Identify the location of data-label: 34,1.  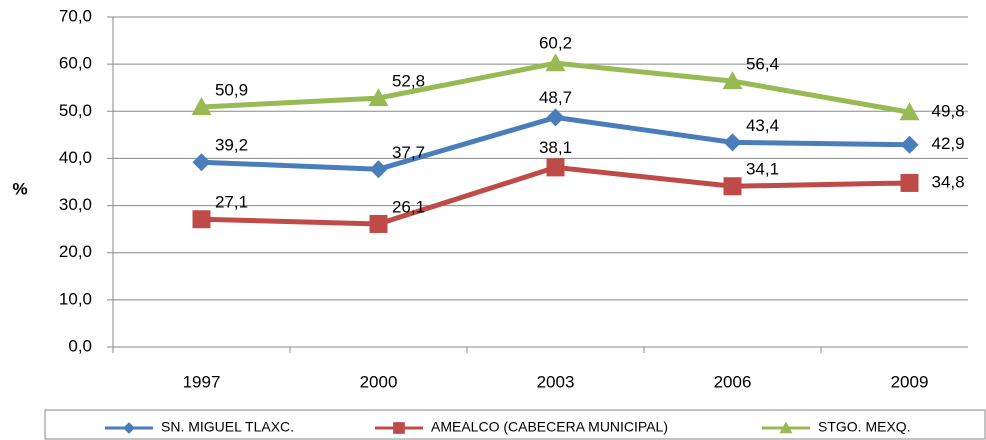
(762, 169).